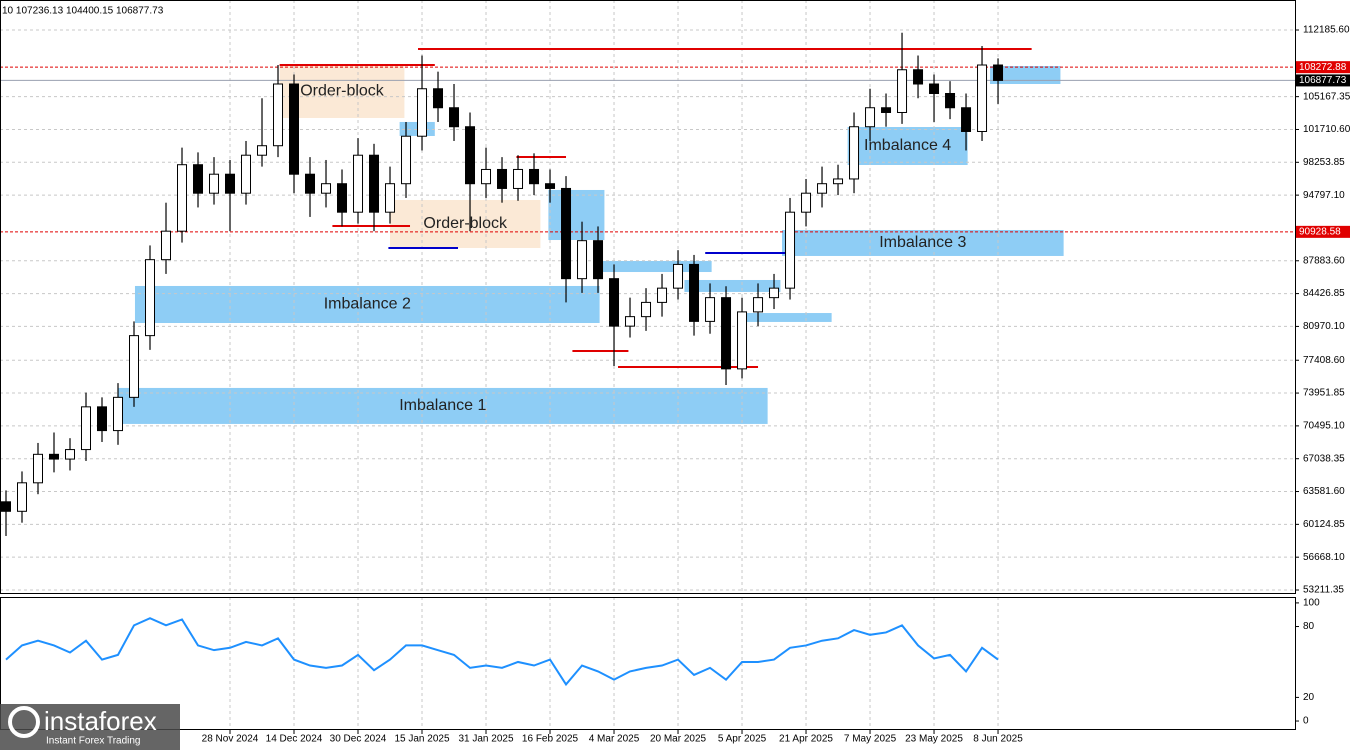 This screenshot has width=1350, height=750. I want to click on y-tick-label: 67038.35, so click(1324, 458).